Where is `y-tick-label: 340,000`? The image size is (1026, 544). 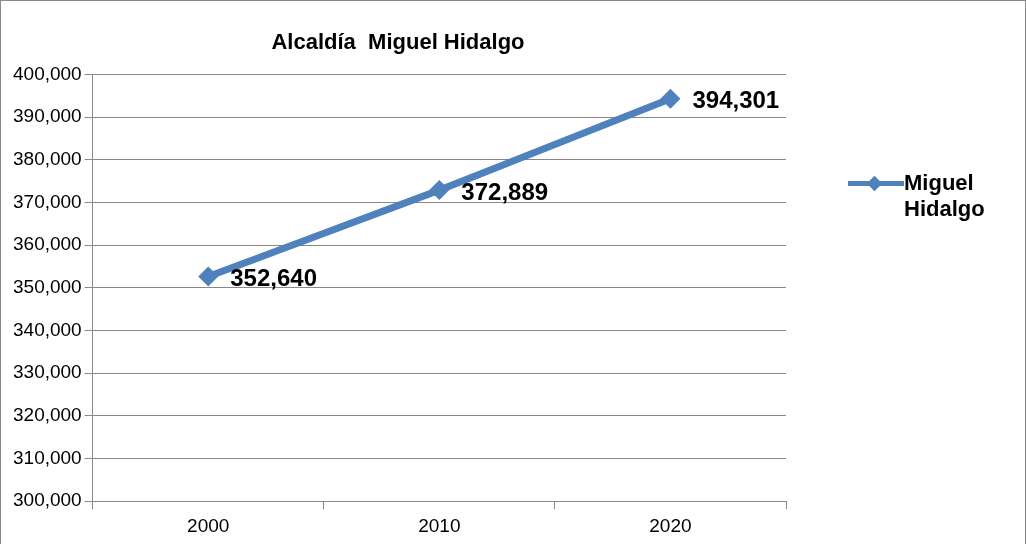 y-tick-label: 340,000 is located at coordinates (47, 329).